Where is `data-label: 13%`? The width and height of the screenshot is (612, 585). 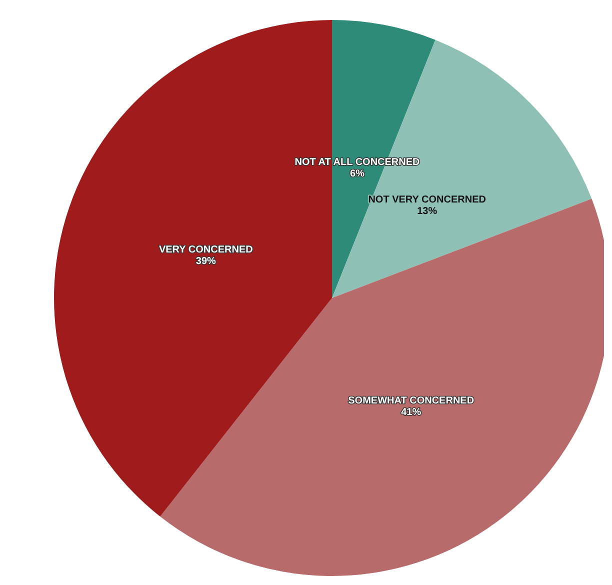
data-label: 13% is located at coordinates (427, 211).